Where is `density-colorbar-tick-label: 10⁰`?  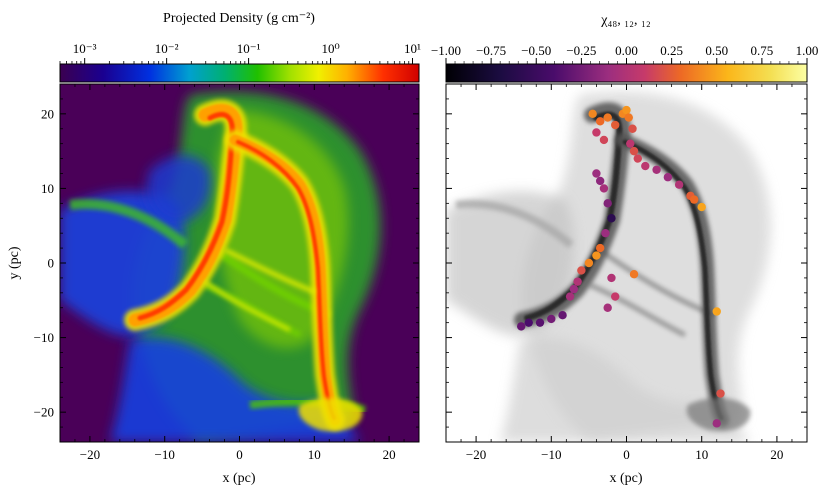 density-colorbar-tick-label: 10⁰ is located at coordinates (330, 48).